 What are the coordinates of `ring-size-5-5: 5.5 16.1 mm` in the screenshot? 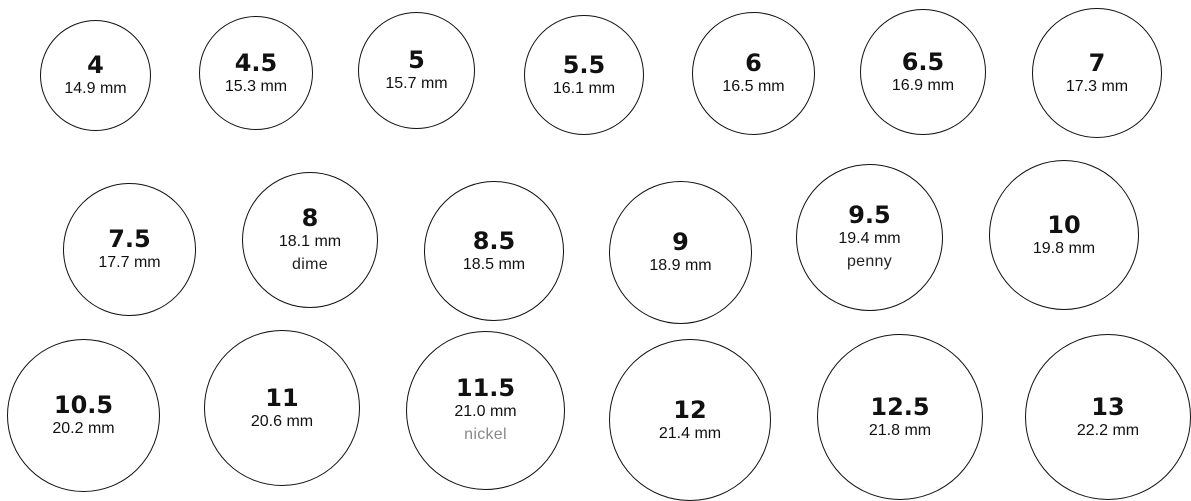 It's located at (584, 75).